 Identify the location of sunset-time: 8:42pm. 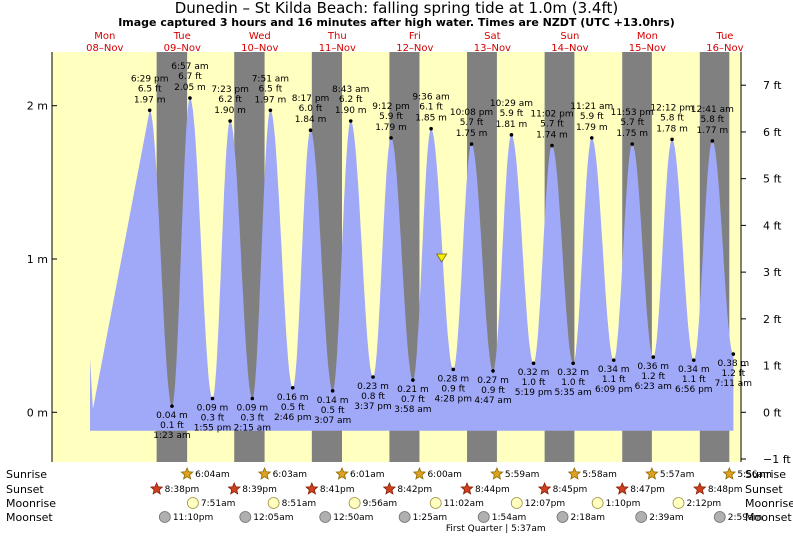
(414, 490).